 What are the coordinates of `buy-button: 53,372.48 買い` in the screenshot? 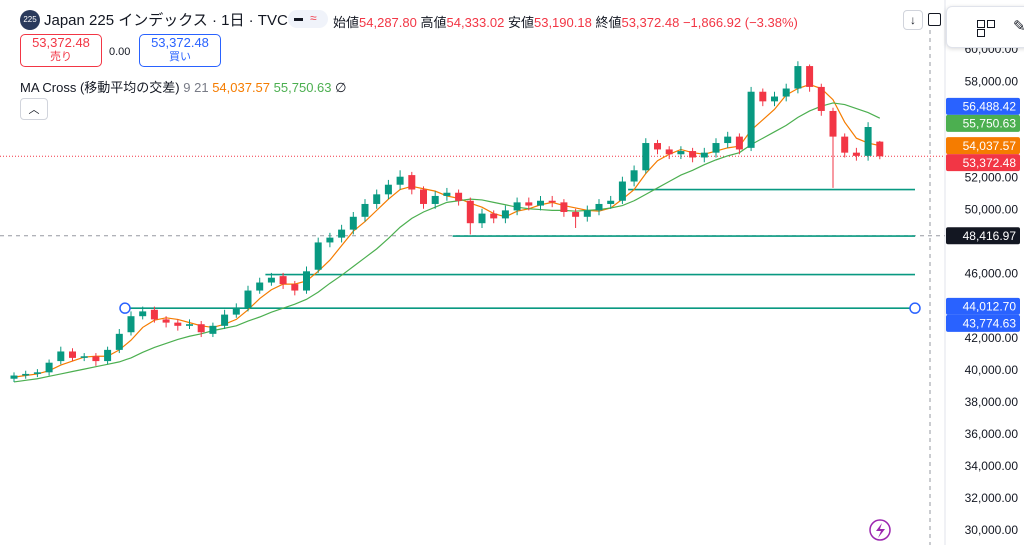 It's located at (180, 50).